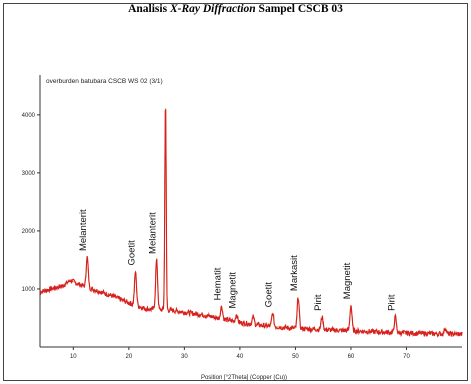 The width and height of the screenshot is (471, 384). Describe the element at coordinates (29, 290) in the screenshot. I see `y-tick-label: 1000` at that location.